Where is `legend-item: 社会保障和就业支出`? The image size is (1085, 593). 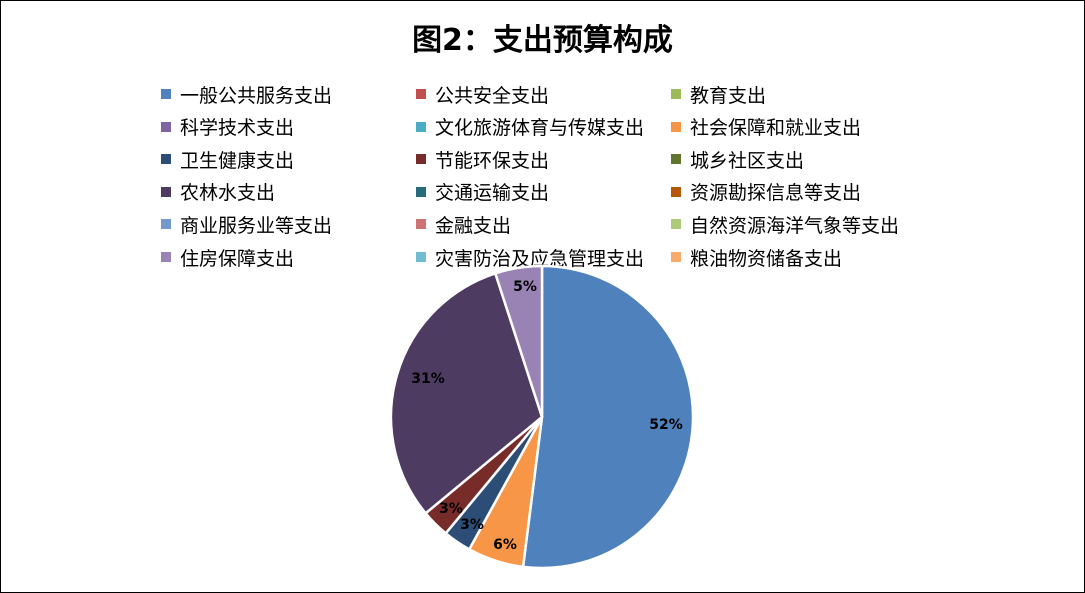 legend-item: 社会保障和就业支出 is located at coordinates (766, 127).